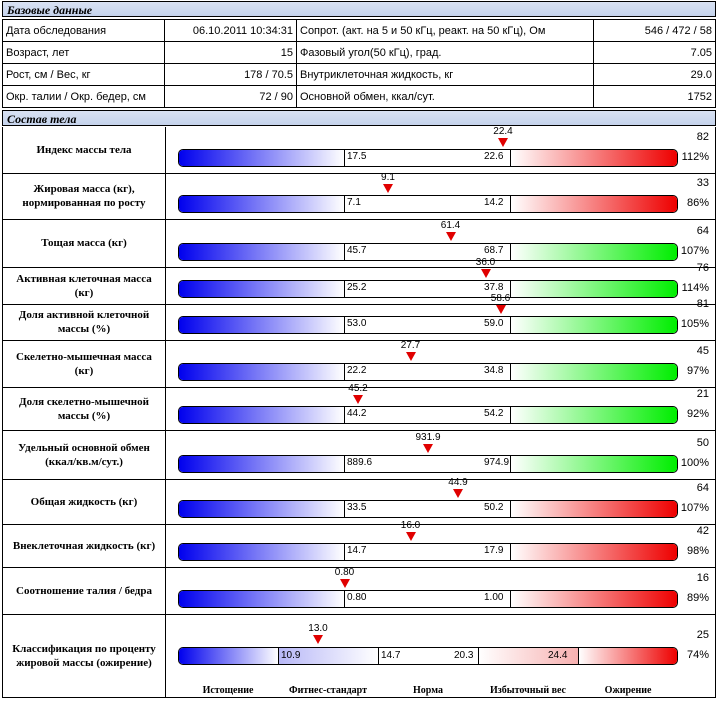 The width and height of the screenshot is (719, 703). Describe the element at coordinates (494, 370) in the screenshot. I see `norm-high-label: 34.8` at that location.